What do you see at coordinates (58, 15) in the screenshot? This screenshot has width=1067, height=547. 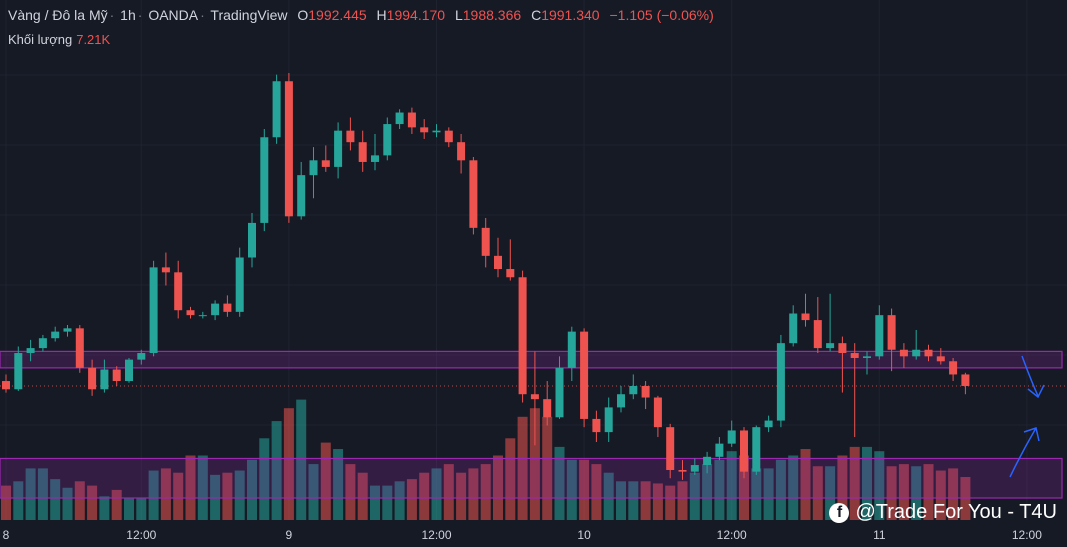 I see `symbol-name: Vàng / Đô la Mỹ` at bounding box center [58, 15].